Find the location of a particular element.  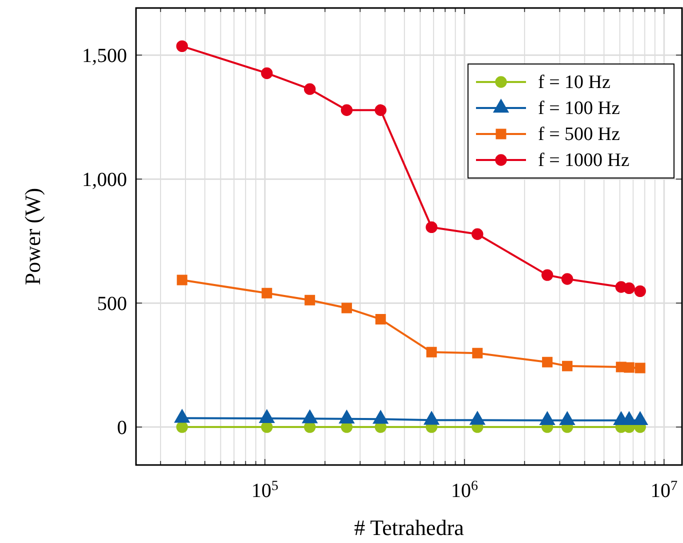

x-axis-title: # Tetrahedra is located at coordinates (409, 527).